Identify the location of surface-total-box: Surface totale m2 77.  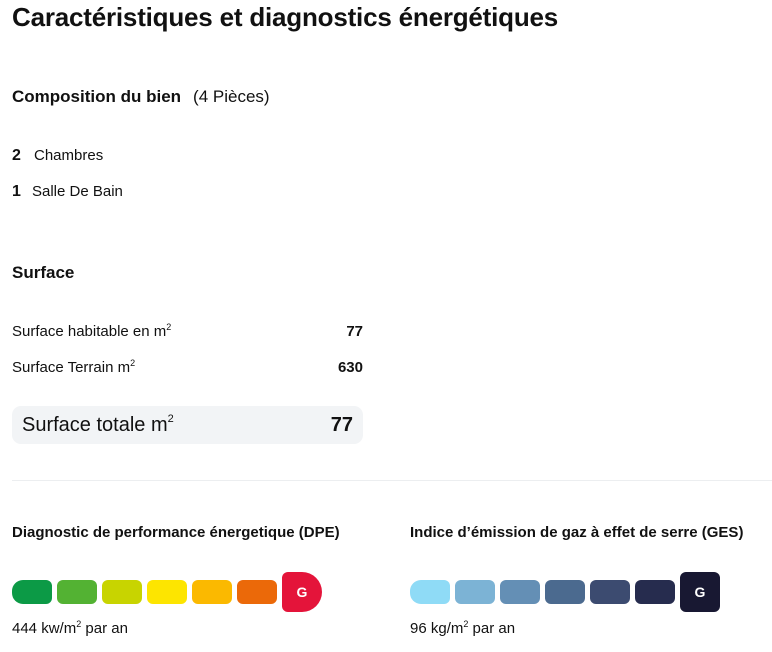
(187, 425).